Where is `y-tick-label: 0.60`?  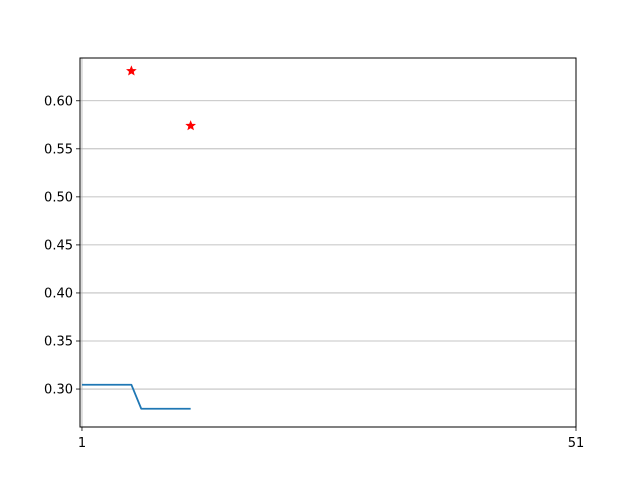 y-tick-label: 0.60 is located at coordinates (58, 101).